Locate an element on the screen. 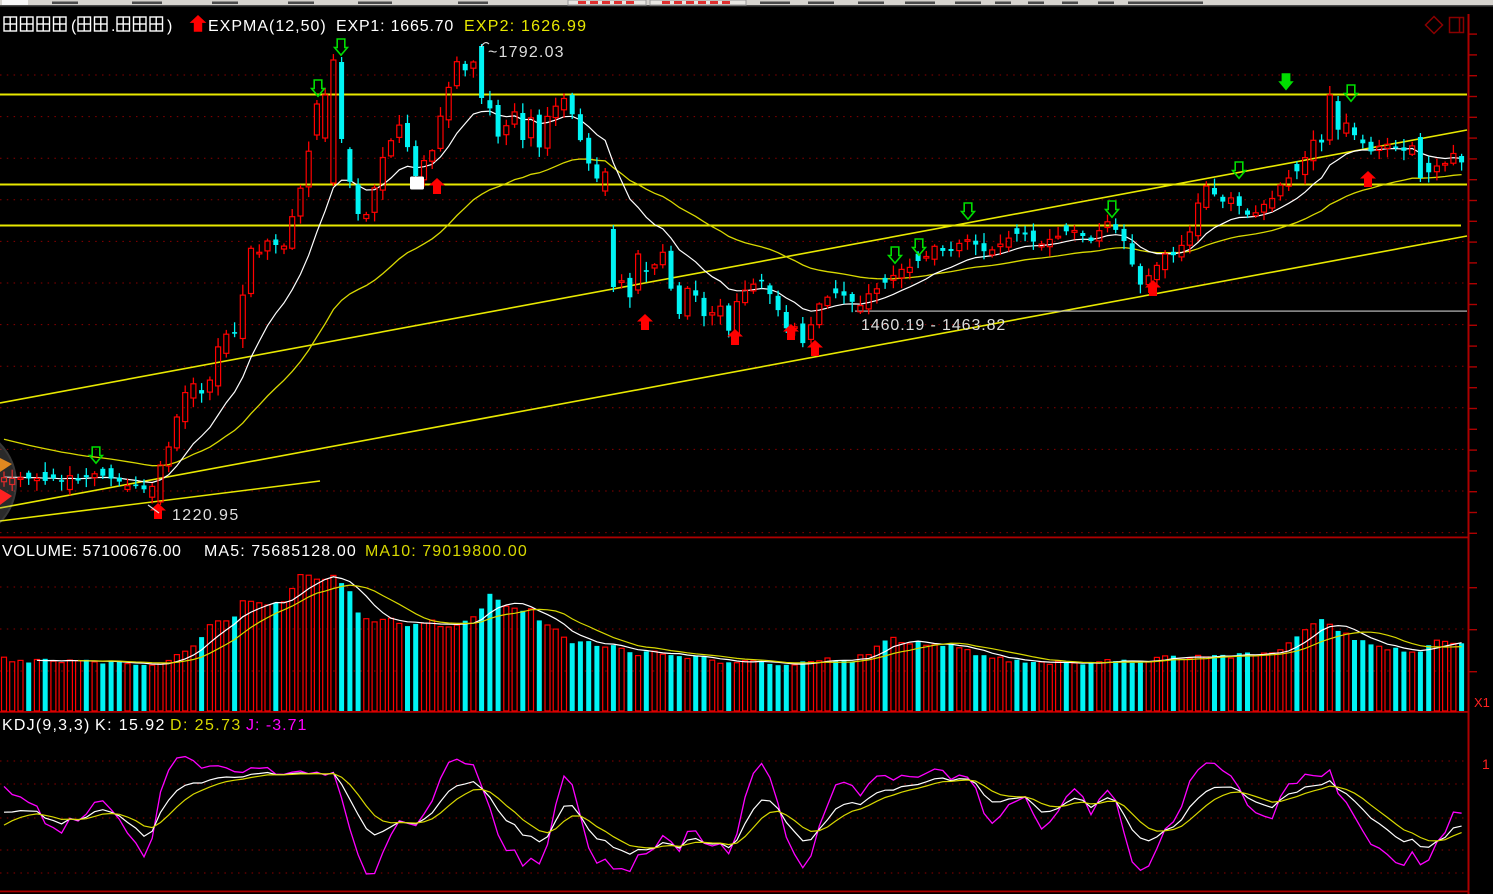 This screenshot has height=894, width=1493. svg-text: K: 15.92 is located at coordinates (130, 725).